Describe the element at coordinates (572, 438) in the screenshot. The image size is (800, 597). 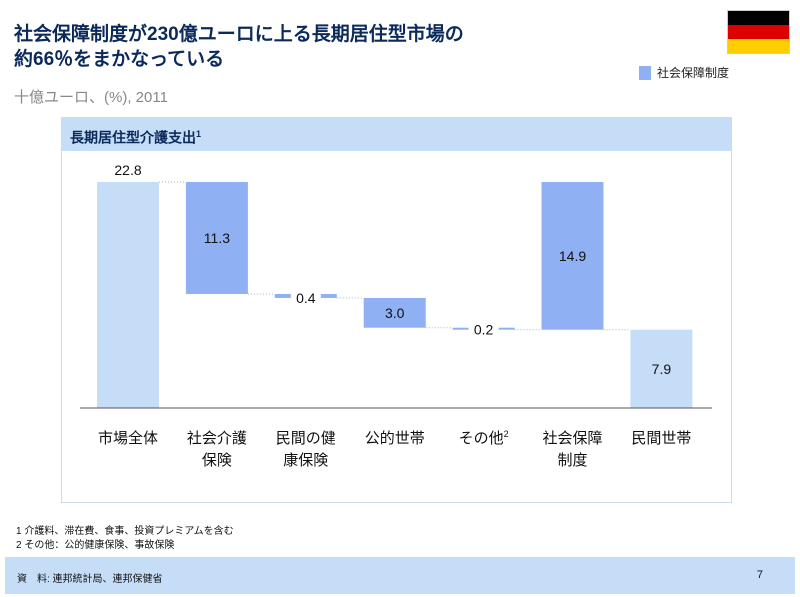
I see `category-label: 社会保障` at that location.